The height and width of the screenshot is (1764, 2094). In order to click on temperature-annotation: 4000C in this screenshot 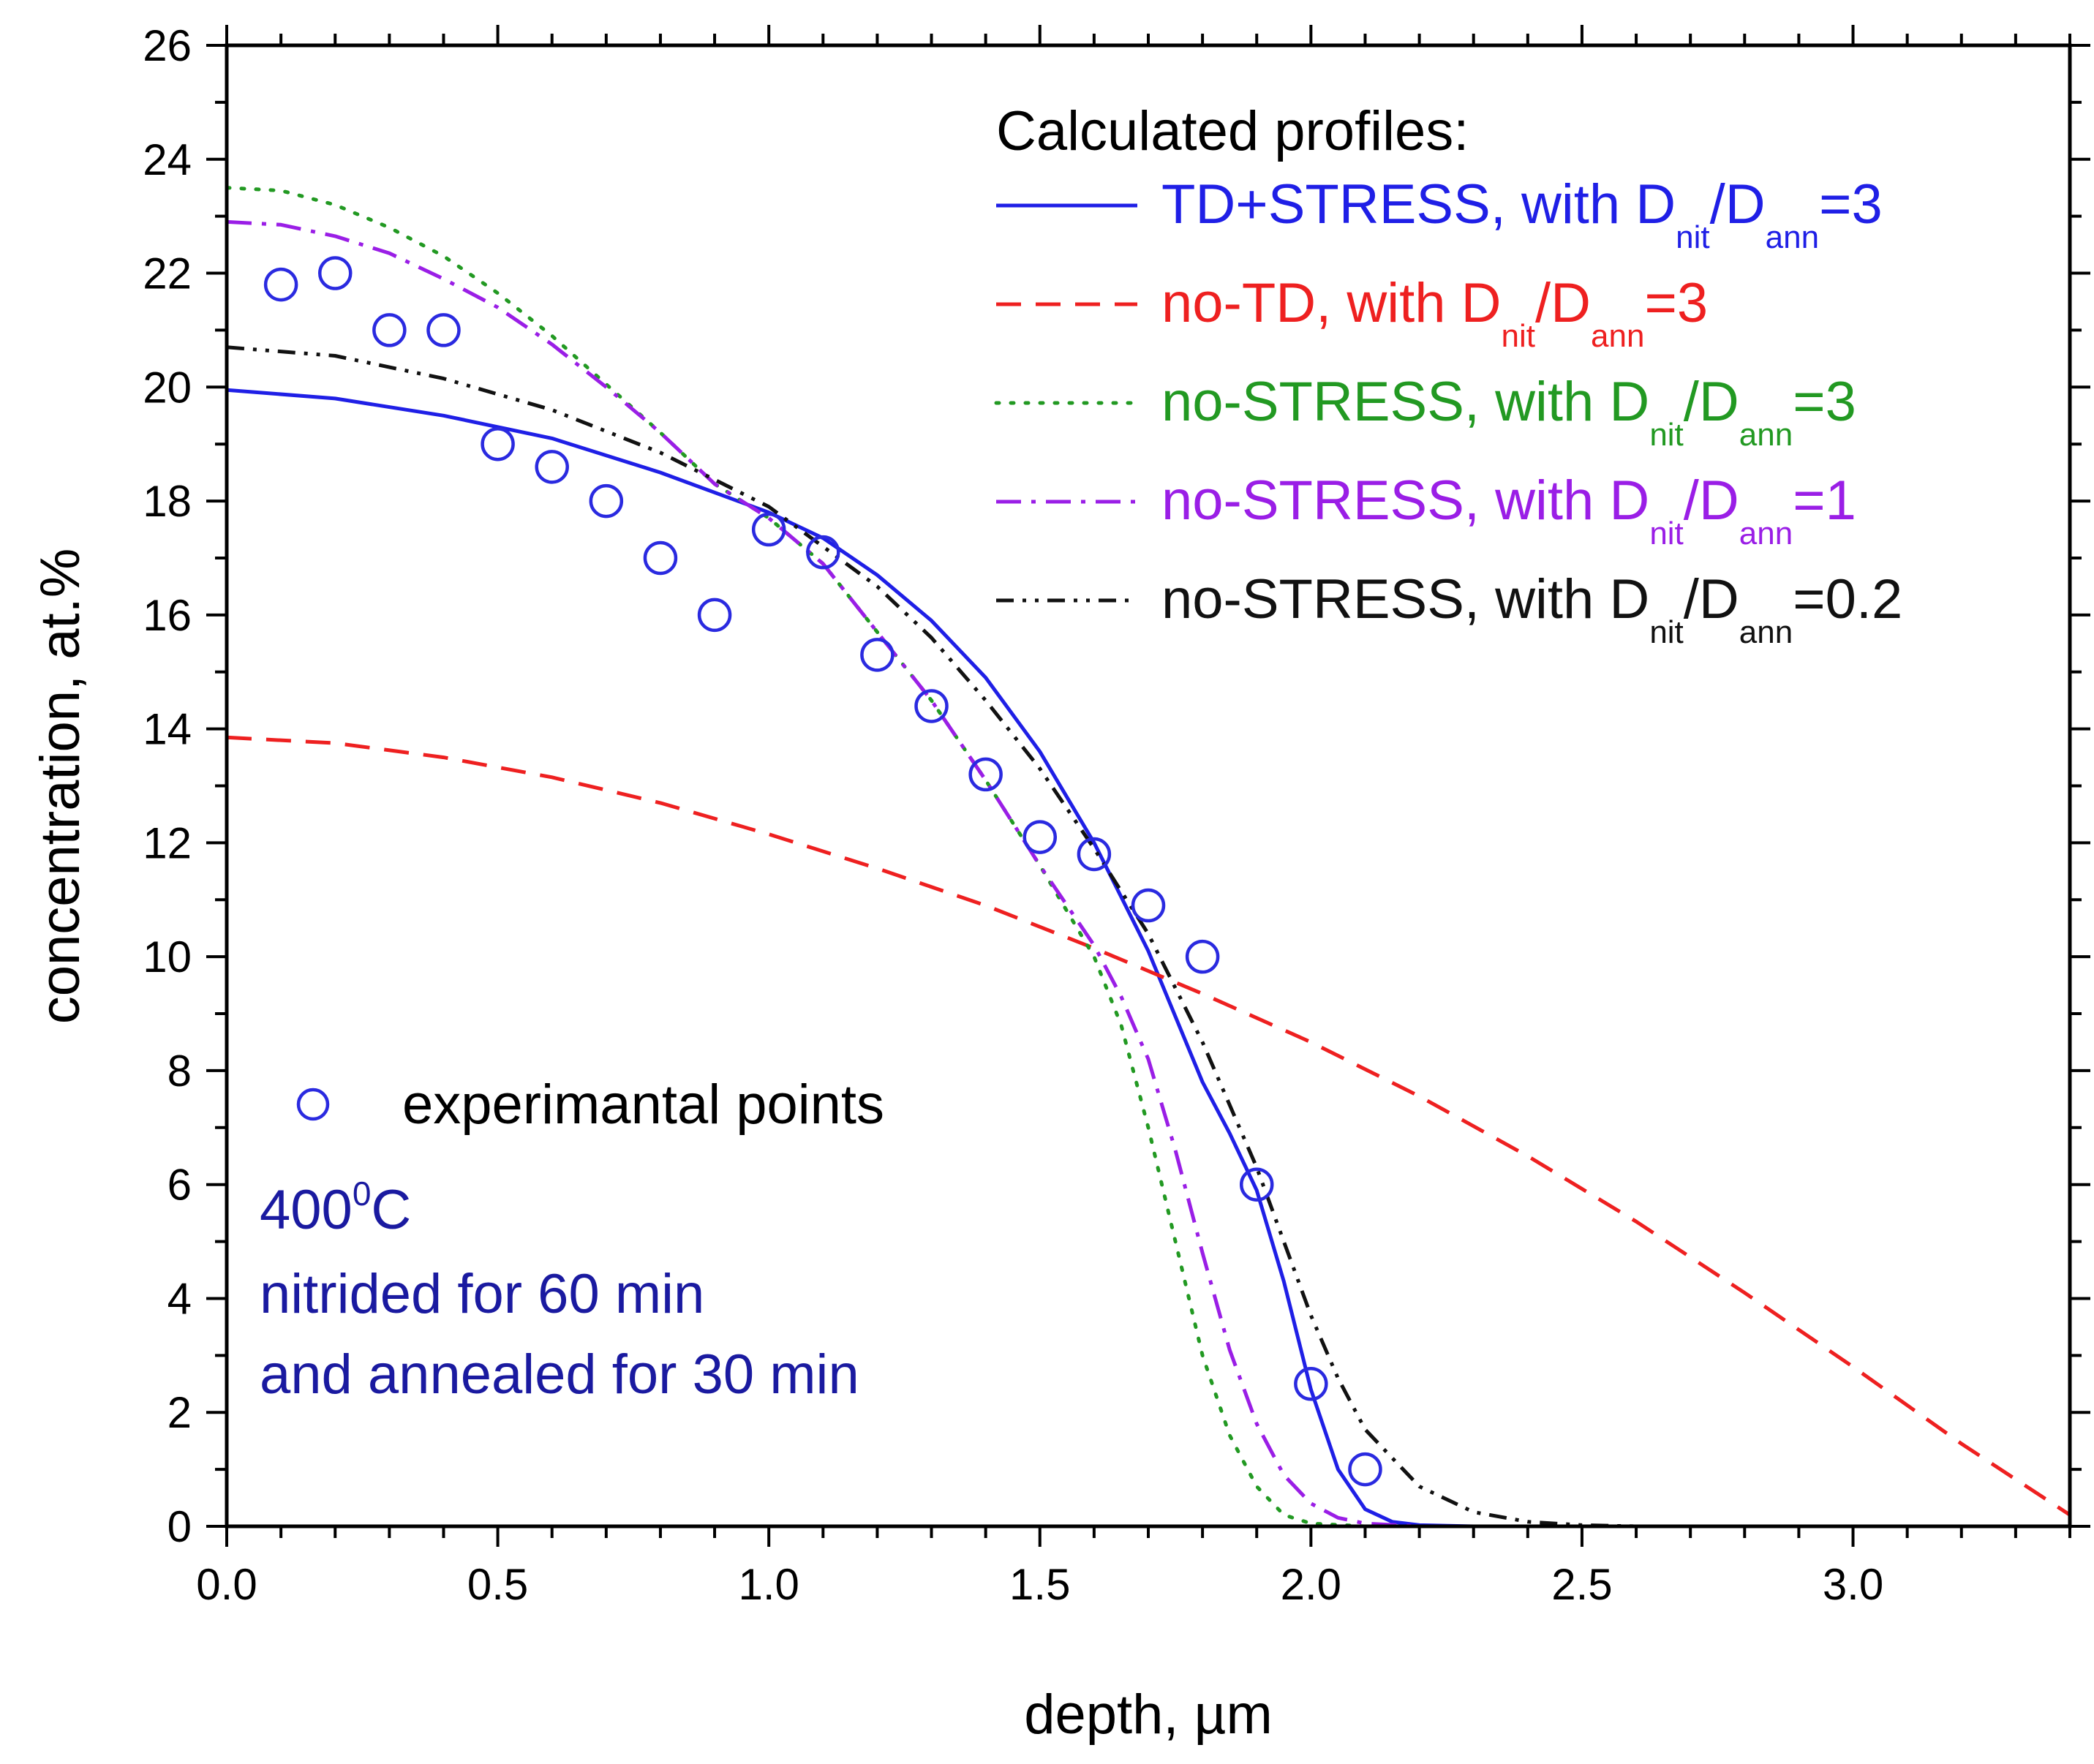, I will do `click(335, 1208)`.